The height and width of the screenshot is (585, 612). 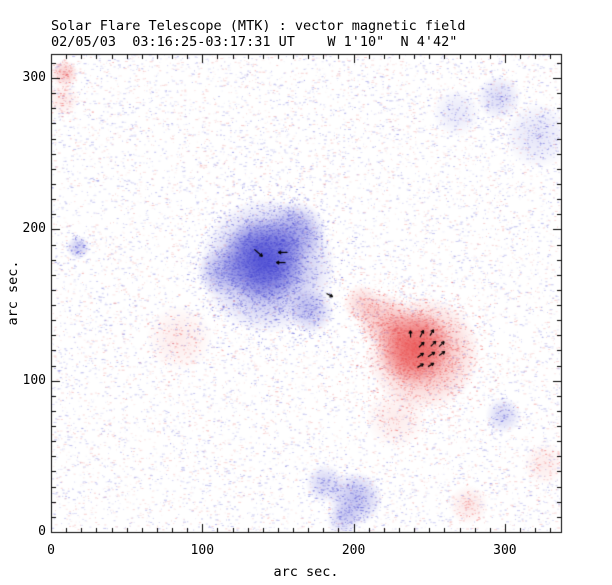 I want to click on x-axis-title: arc sec., so click(x=306, y=572).